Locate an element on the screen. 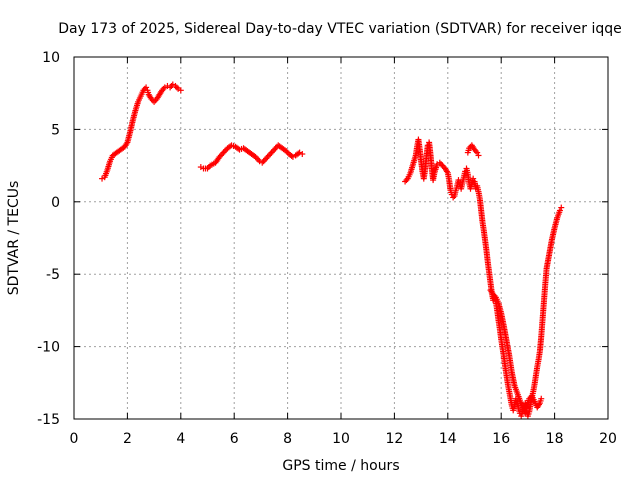 The height and width of the screenshot is (484, 640). x-tick-label: 20 is located at coordinates (608, 439).